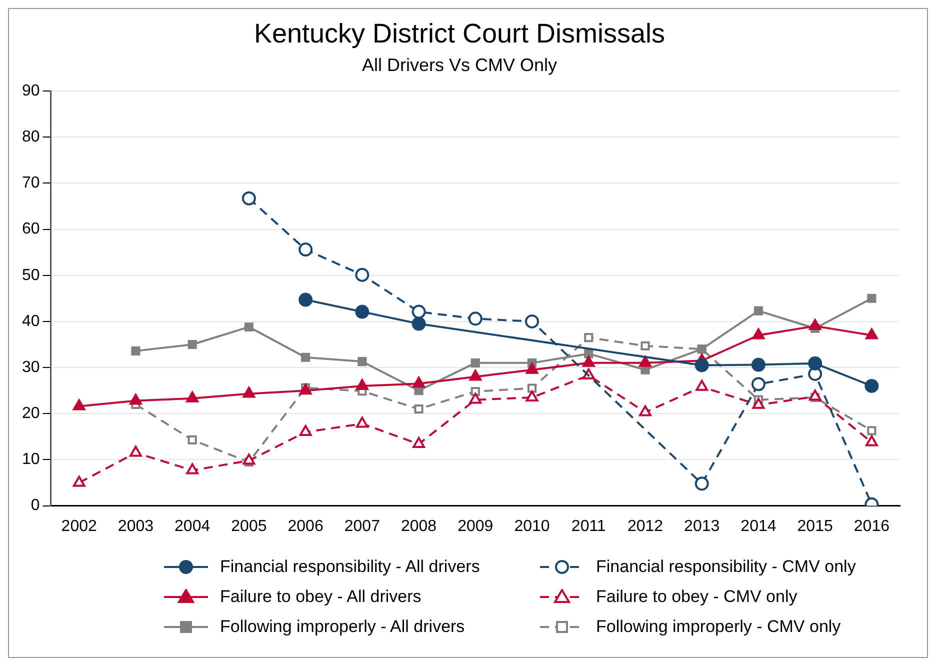 The image size is (938, 667). I want to click on x-tick-label: 2005, so click(249, 526).